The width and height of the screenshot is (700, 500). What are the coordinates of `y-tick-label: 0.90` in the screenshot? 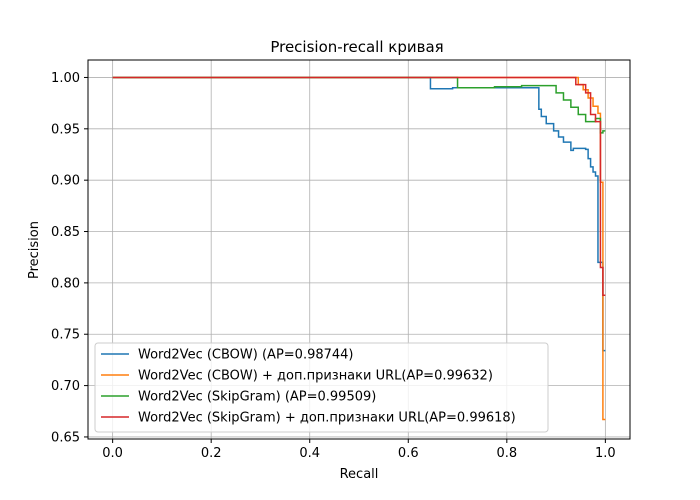 It's located at (65, 181).